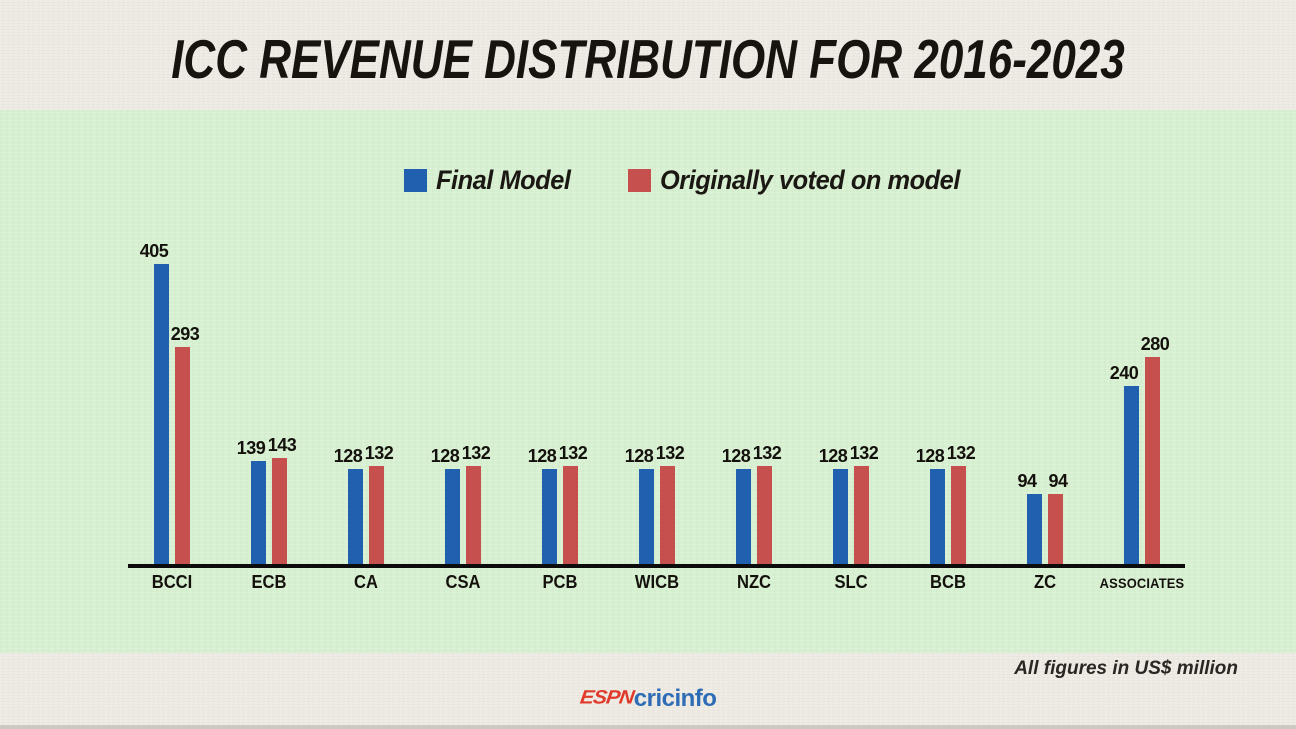  What do you see at coordinates (648, 727) in the screenshot?
I see `bottom-edge-strip` at bounding box center [648, 727].